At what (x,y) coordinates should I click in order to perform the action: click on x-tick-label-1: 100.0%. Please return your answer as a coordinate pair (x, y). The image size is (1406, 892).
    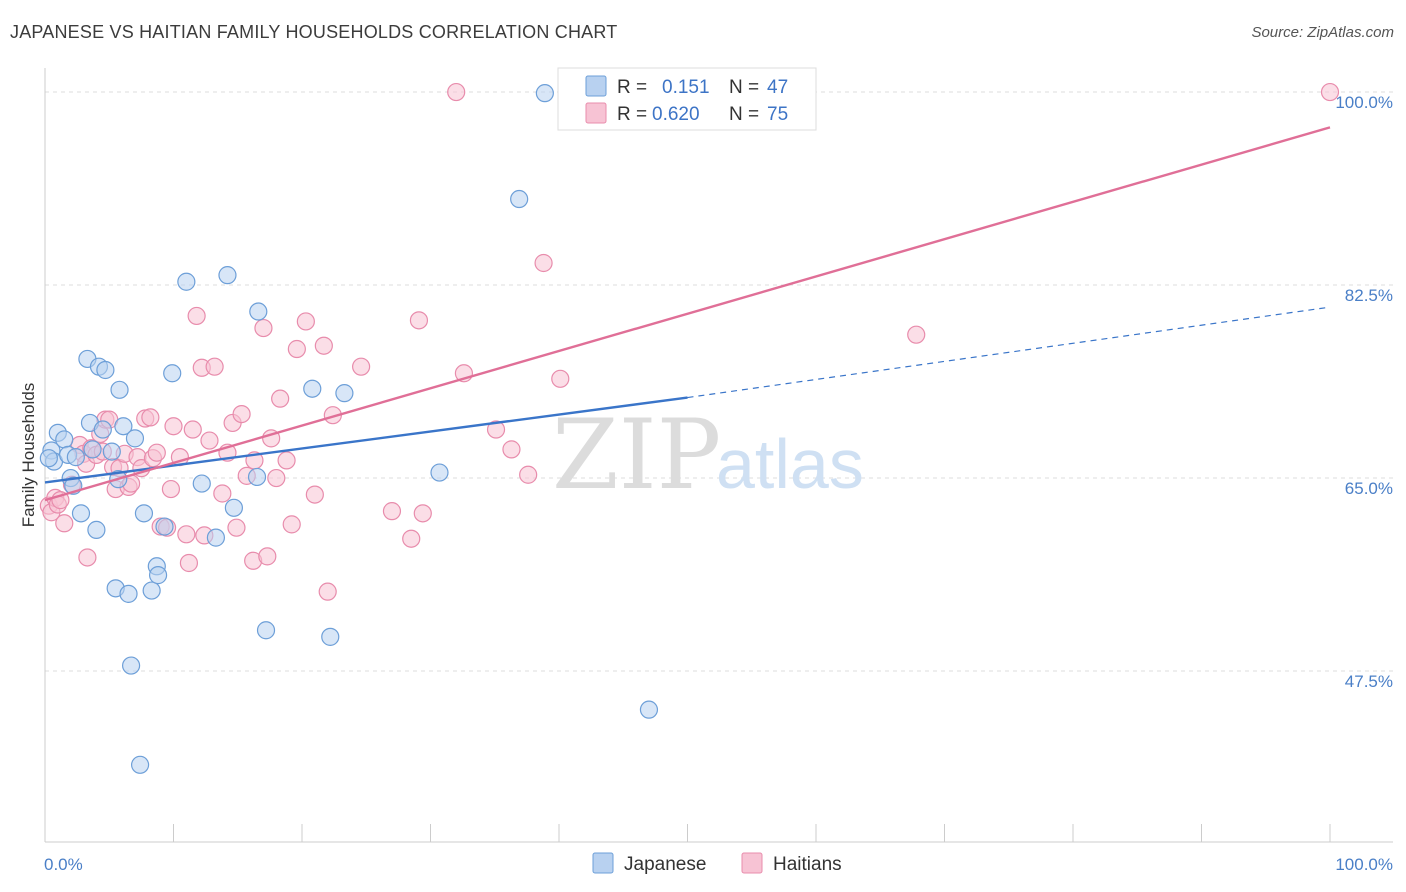
    Looking at the image, I should click on (1364, 864).